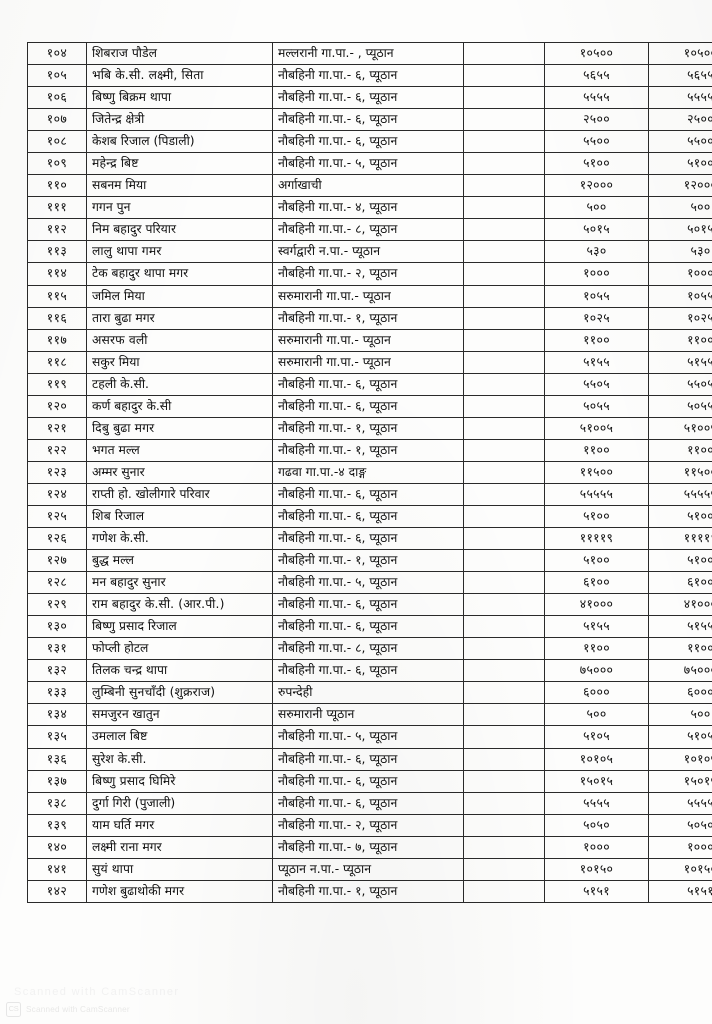  What do you see at coordinates (596, 583) in the screenshot?
I see `row-amount-primary: ६१००` at bounding box center [596, 583].